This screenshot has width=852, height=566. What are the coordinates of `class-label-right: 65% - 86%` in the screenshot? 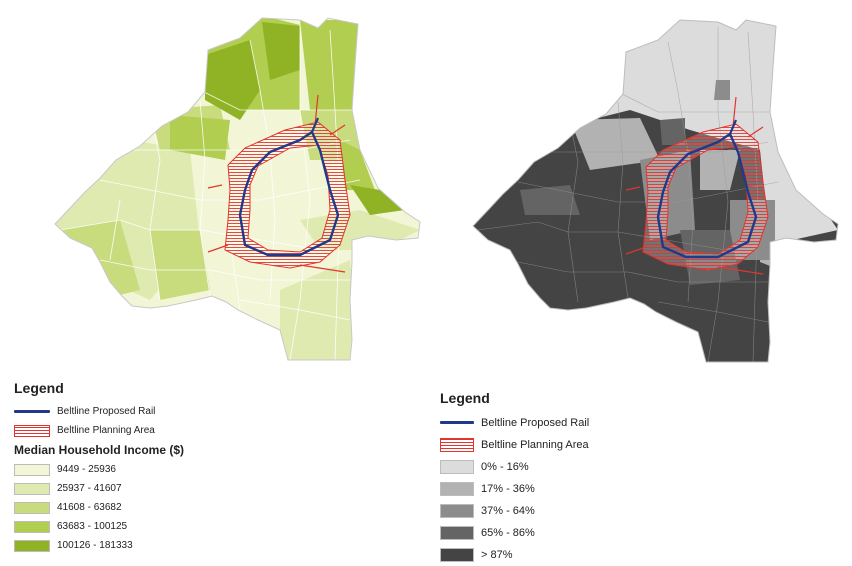 It's located at (508, 533).